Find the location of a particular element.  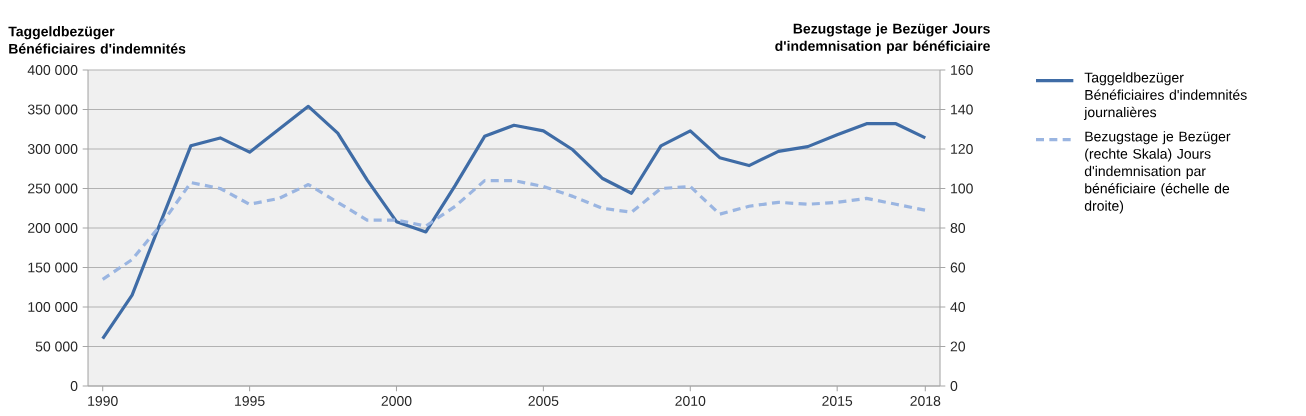

y-tick-label: 100 000 is located at coordinates (53, 307).